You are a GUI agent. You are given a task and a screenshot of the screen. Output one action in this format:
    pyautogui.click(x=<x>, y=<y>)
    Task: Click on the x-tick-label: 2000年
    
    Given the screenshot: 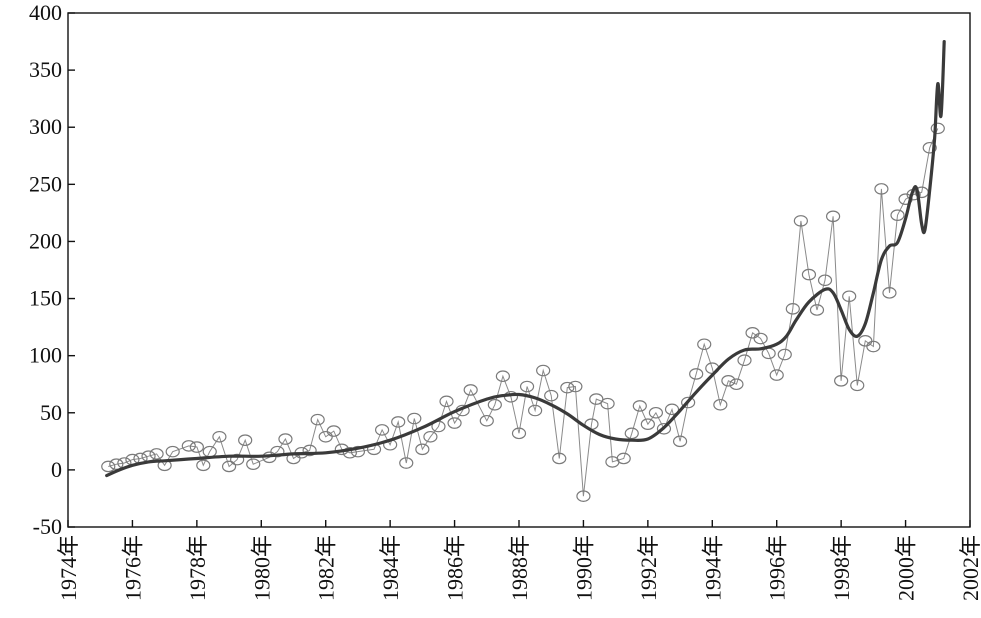 What is the action you would take?
    pyautogui.click(x=906, y=568)
    